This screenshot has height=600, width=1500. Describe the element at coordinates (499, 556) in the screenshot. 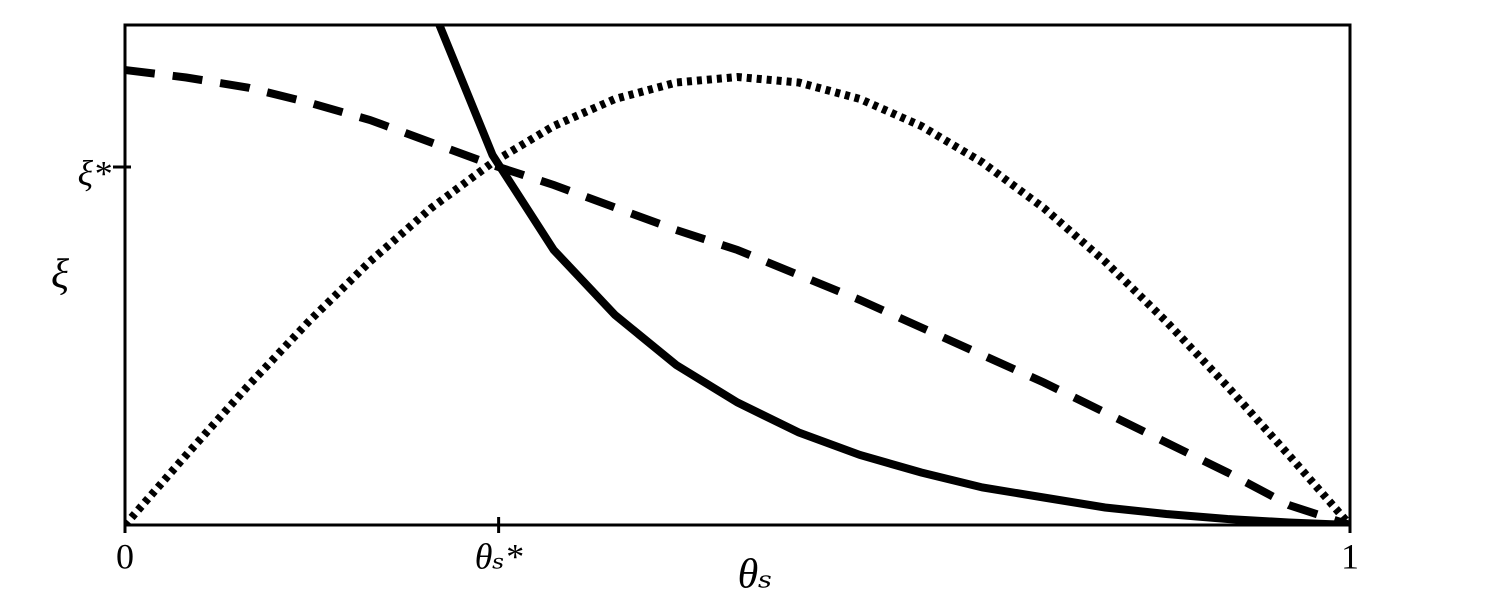

I see `x-tick-label: θₛ*` at that location.